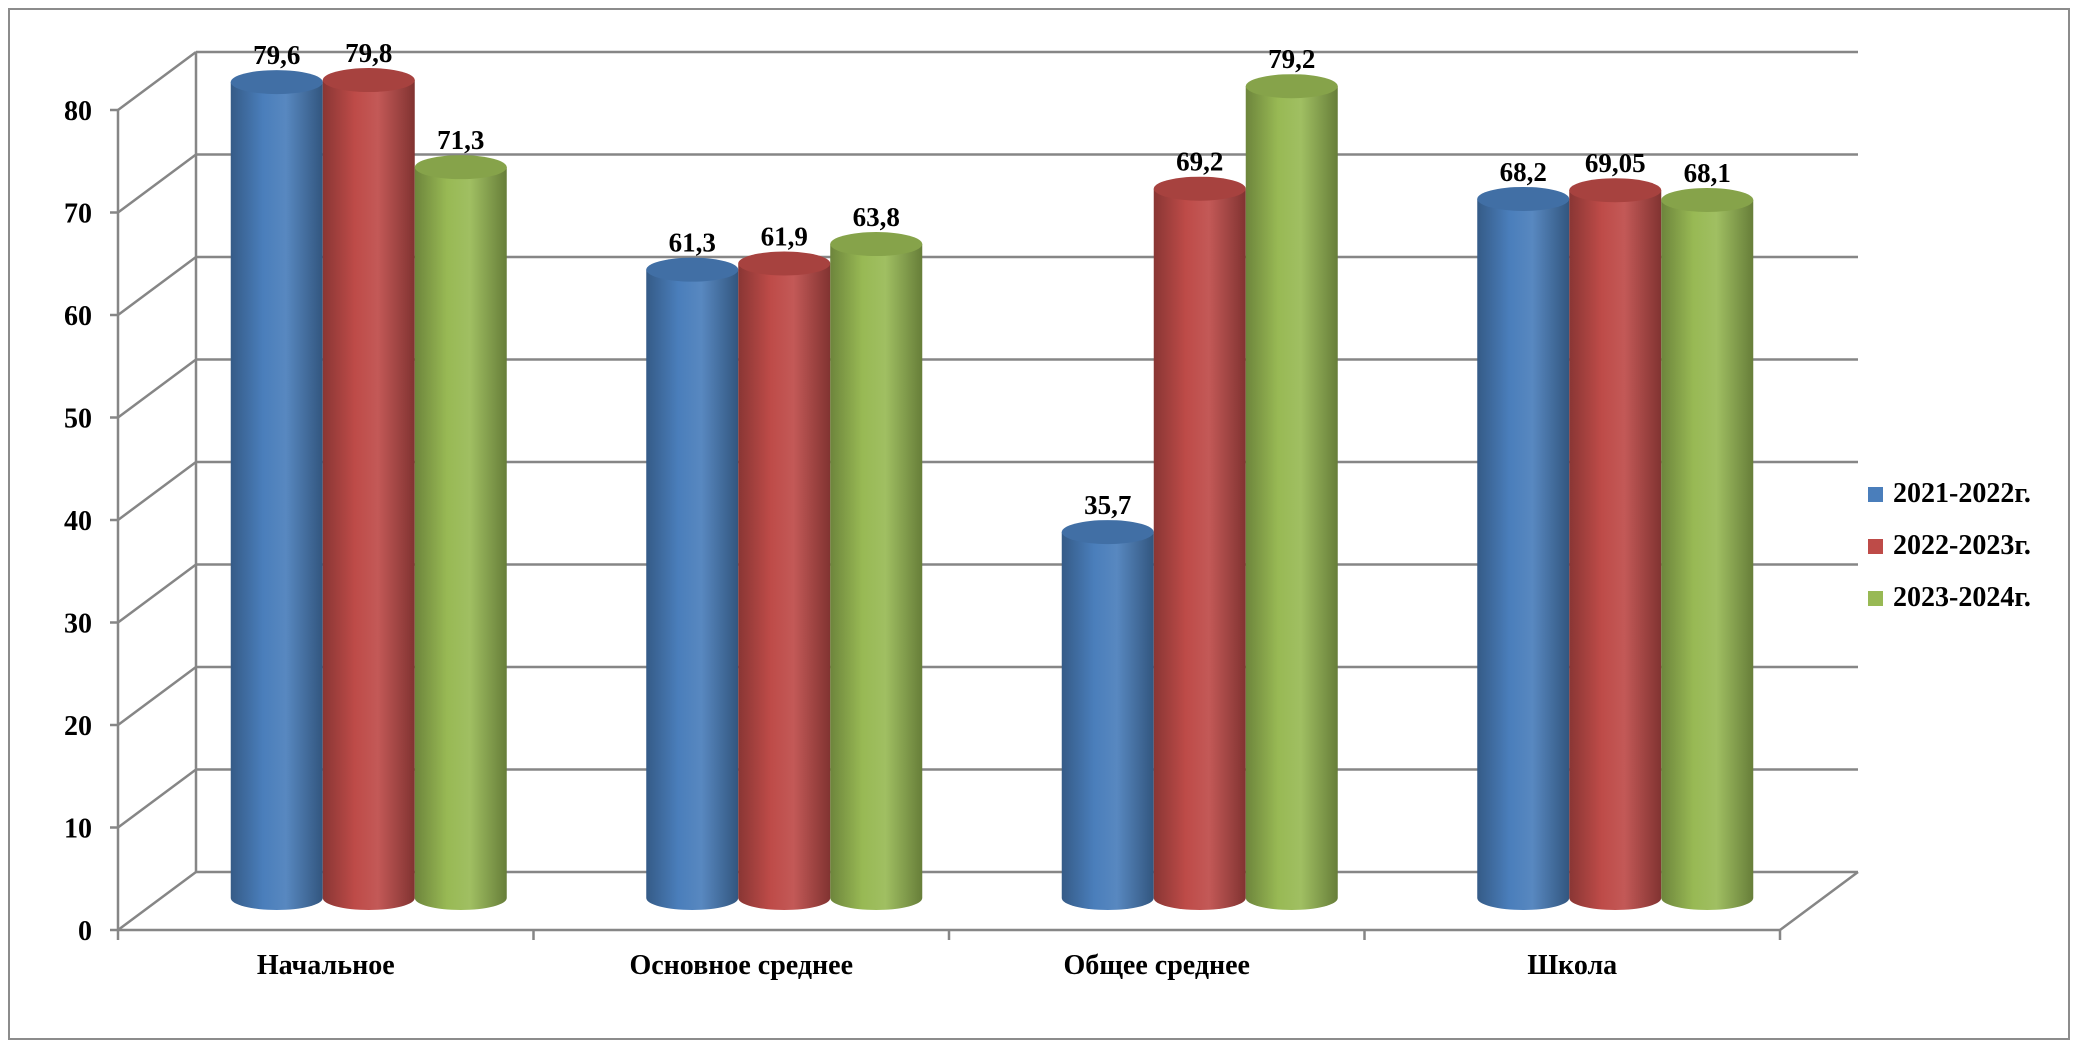 Image resolution: width=2078 pixels, height=1048 pixels. Describe the element at coordinates (1962, 545) in the screenshot. I see `legend-label: 2022-2023г.` at that location.